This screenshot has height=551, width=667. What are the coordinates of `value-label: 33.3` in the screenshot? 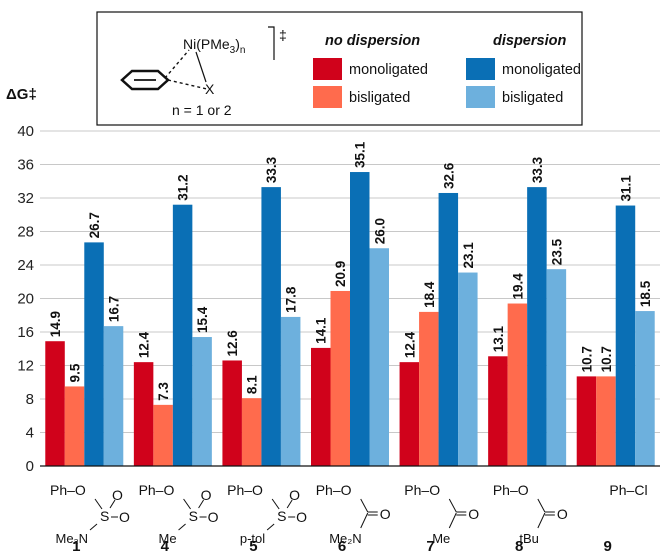 It's located at (271, 169).